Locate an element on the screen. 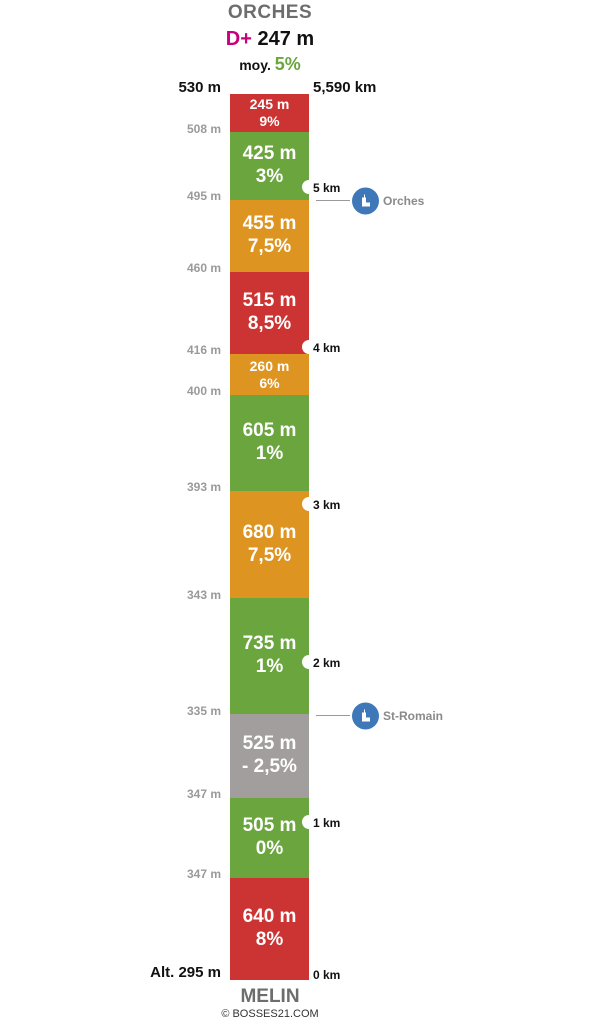 This screenshot has width=600, height=1024. segment: 260 m 6% is located at coordinates (269, 374).